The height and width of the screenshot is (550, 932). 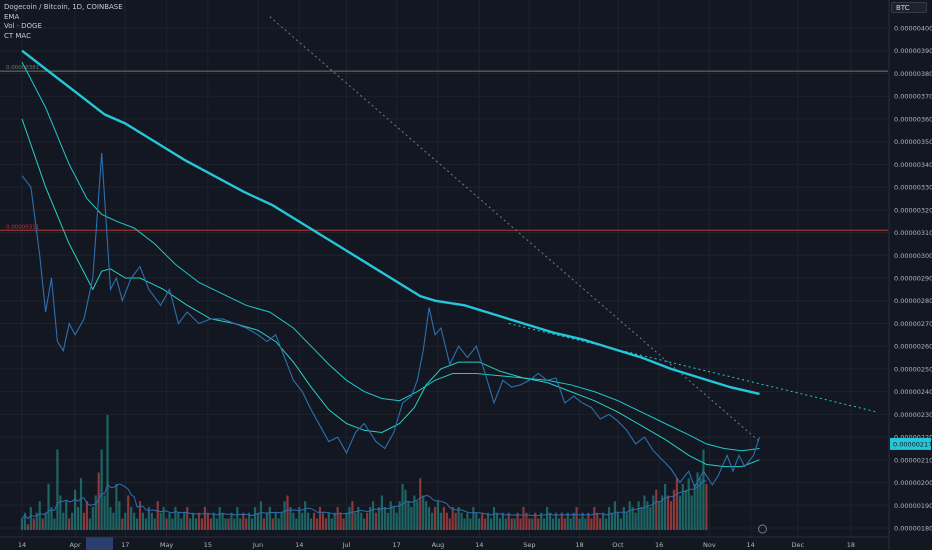 What do you see at coordinates (913, 506) in the screenshot?
I see `price-tick-label: 0.00000190` at bounding box center [913, 506].